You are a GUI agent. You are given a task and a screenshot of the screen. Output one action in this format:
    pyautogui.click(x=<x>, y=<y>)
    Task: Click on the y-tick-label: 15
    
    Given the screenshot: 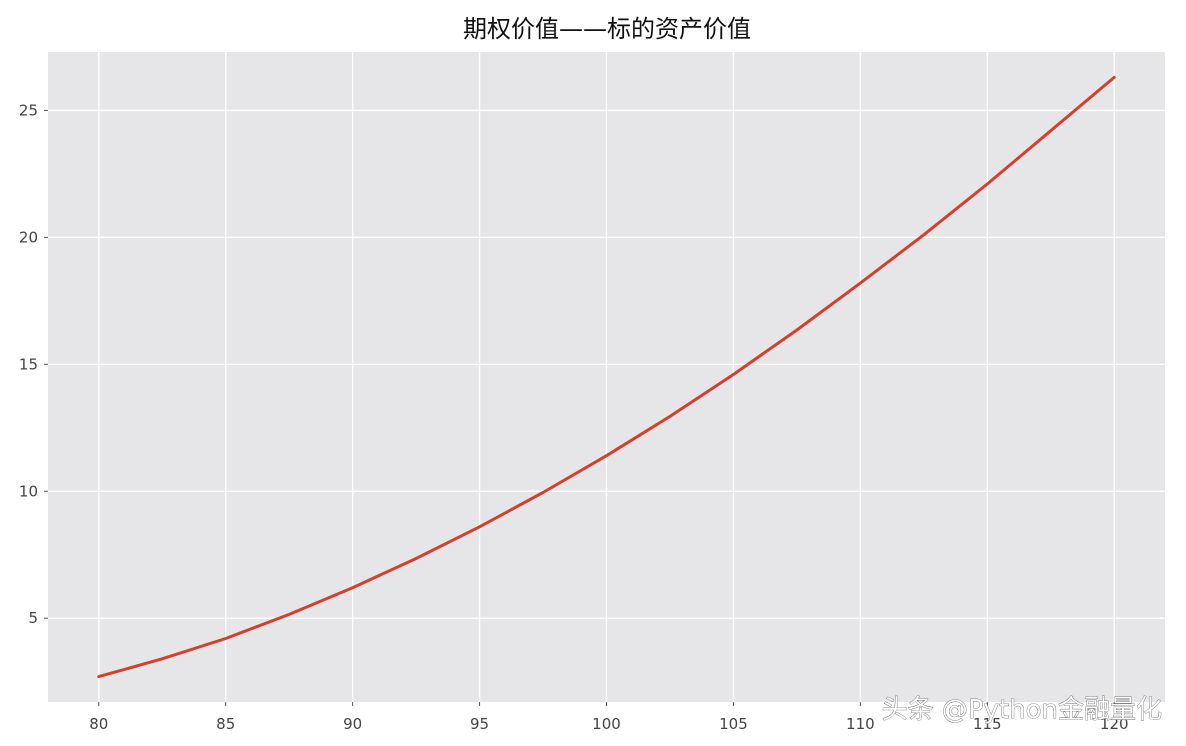 What is the action you would take?
    pyautogui.click(x=28, y=364)
    